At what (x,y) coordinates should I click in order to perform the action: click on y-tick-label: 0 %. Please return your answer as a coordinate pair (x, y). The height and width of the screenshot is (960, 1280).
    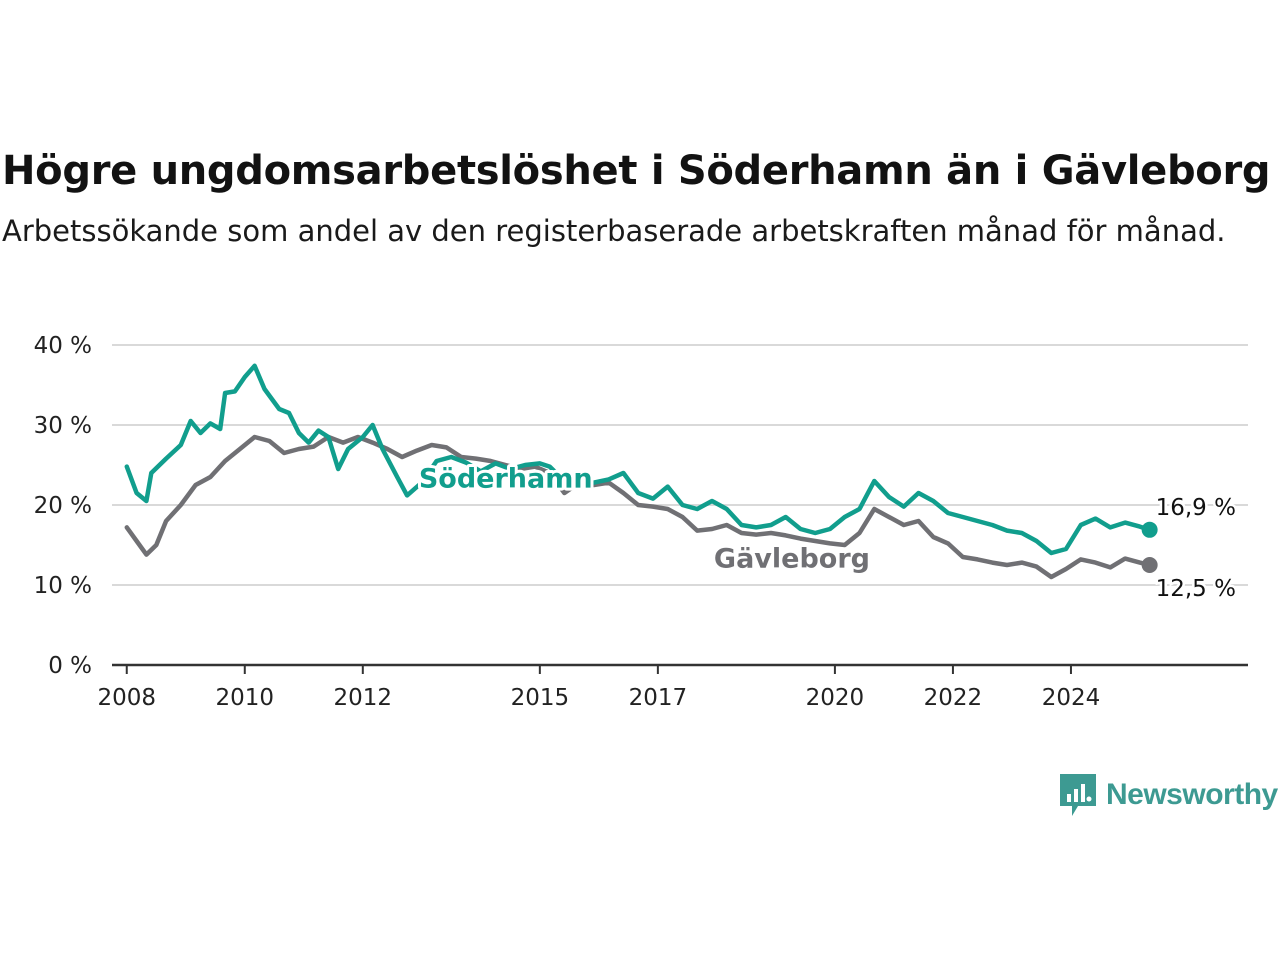
    Looking at the image, I should click on (70, 666).